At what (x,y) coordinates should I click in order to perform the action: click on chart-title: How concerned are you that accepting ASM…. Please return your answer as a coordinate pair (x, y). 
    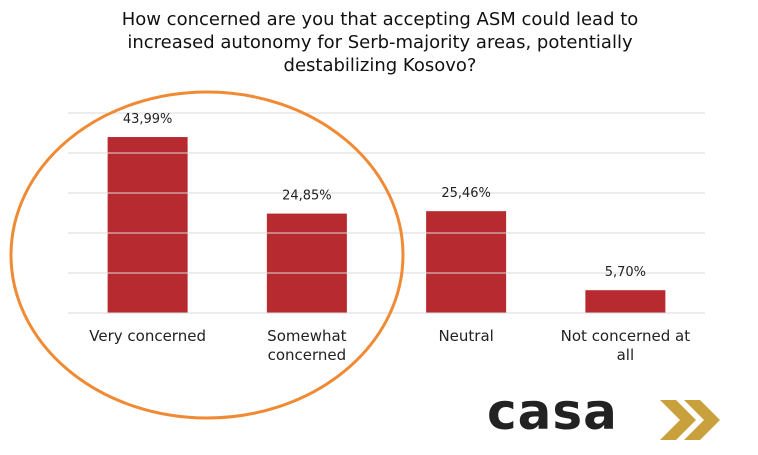
    Looking at the image, I should click on (380, 42).